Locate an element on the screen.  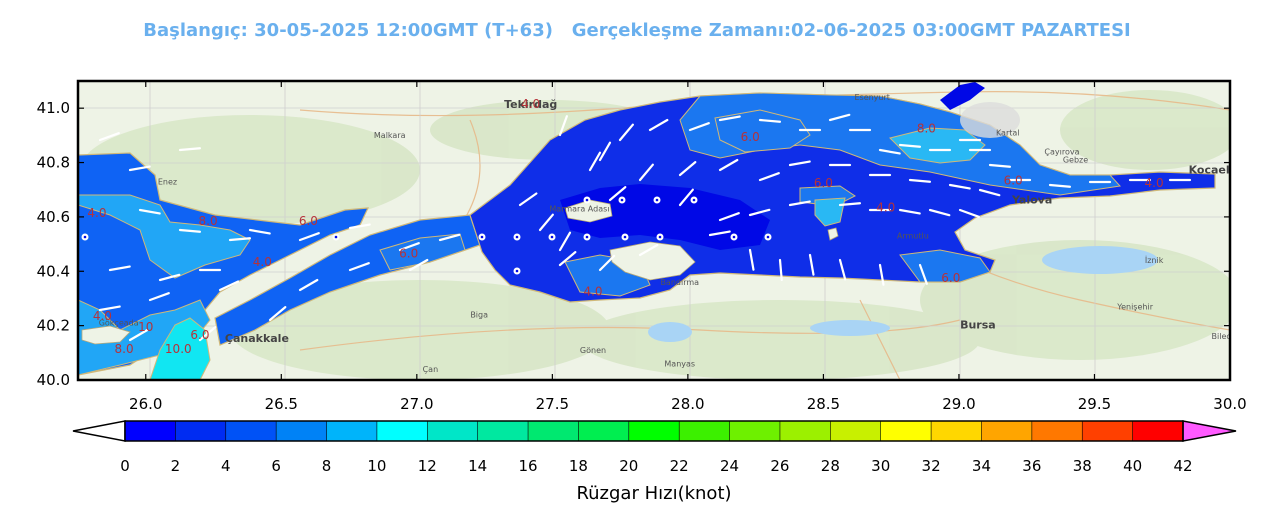
iznik-lake is located at coordinates (1100, 260).